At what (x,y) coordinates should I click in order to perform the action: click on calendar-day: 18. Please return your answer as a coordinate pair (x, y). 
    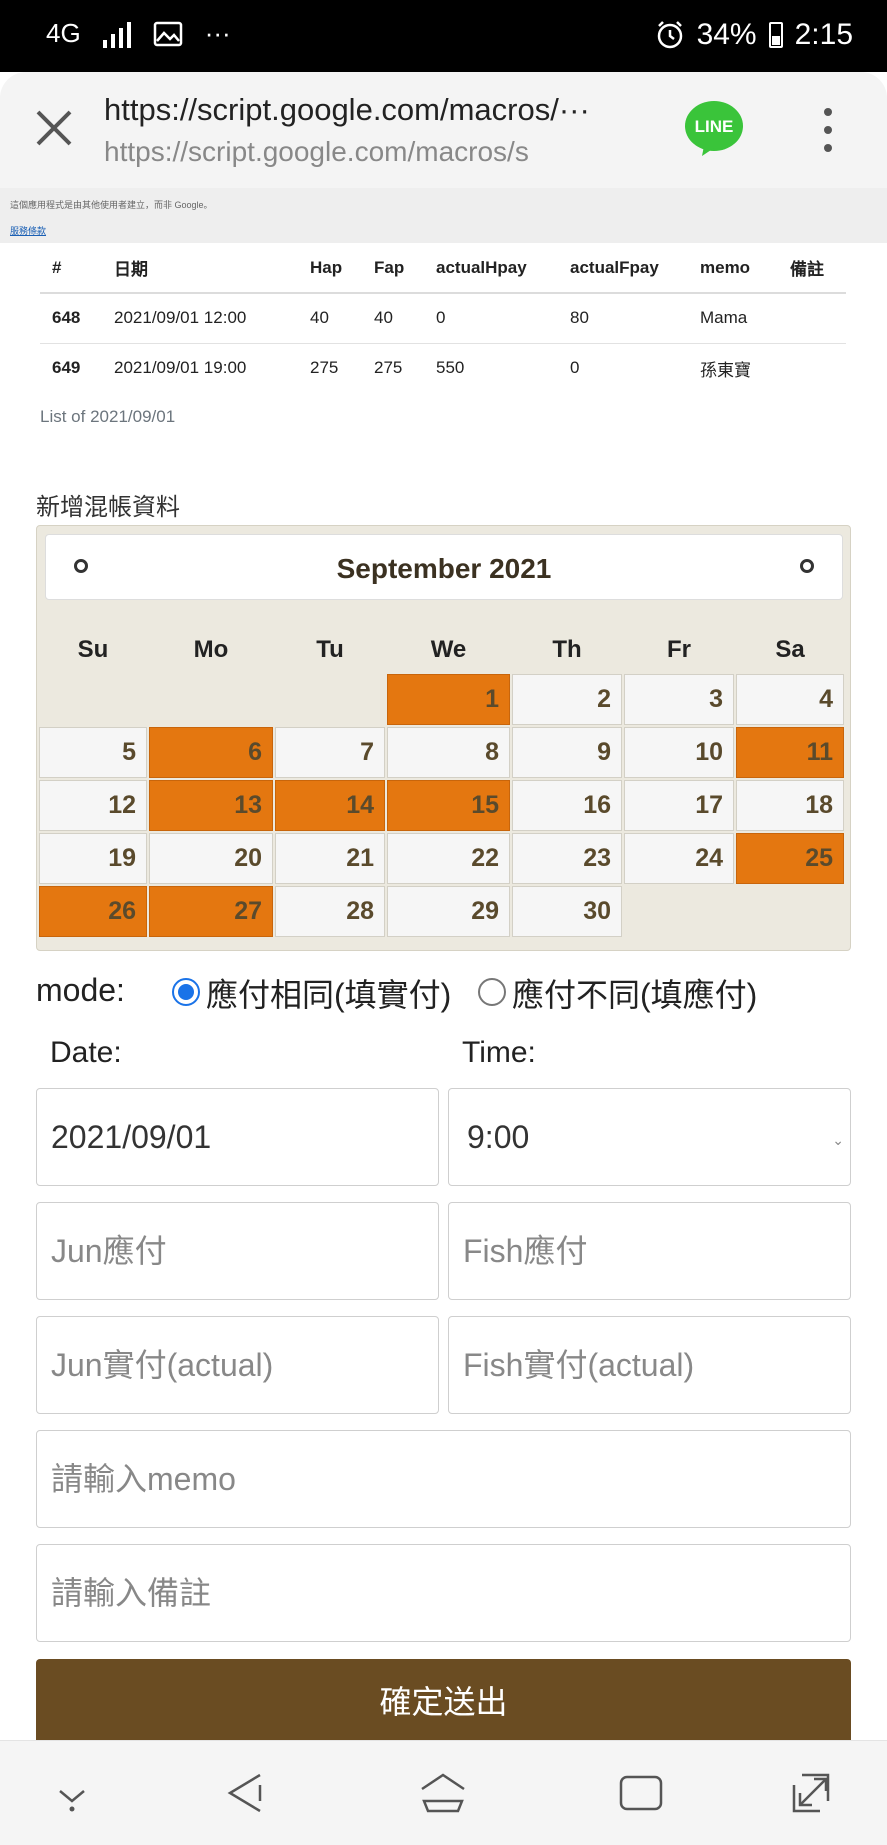
    Looking at the image, I should click on (790, 805).